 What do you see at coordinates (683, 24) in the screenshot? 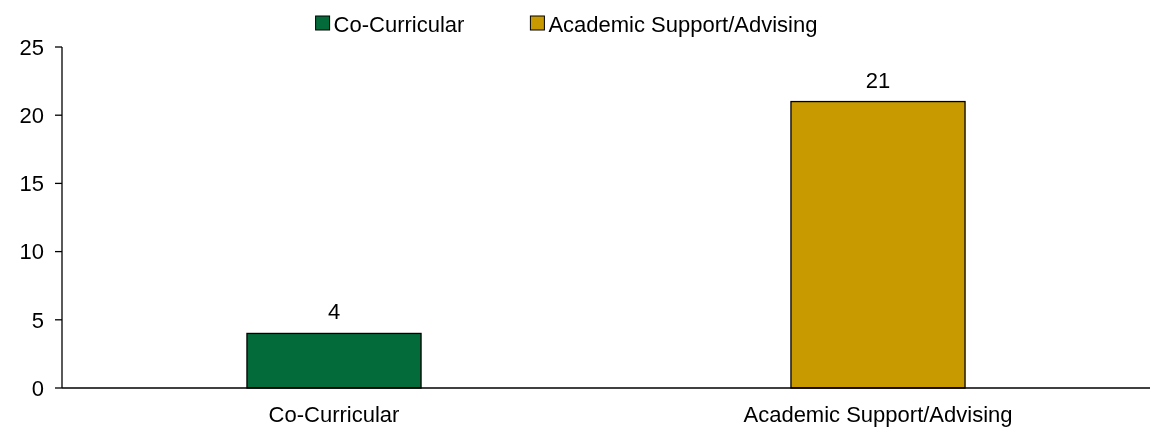
I see `legend-label: Academic Support/Advising` at bounding box center [683, 24].